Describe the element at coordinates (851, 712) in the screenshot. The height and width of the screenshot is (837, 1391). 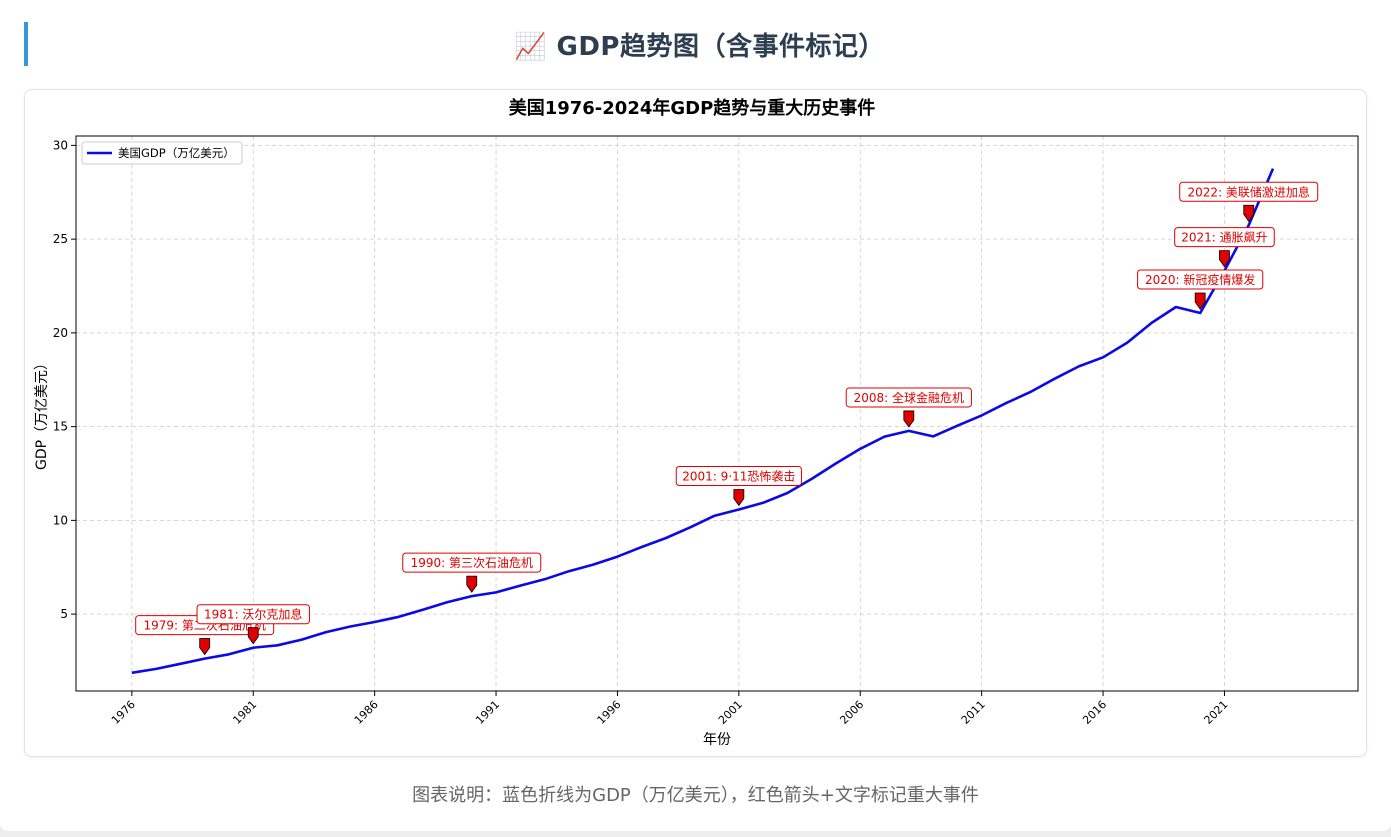
I see `x-tick-label: 2006` at that location.